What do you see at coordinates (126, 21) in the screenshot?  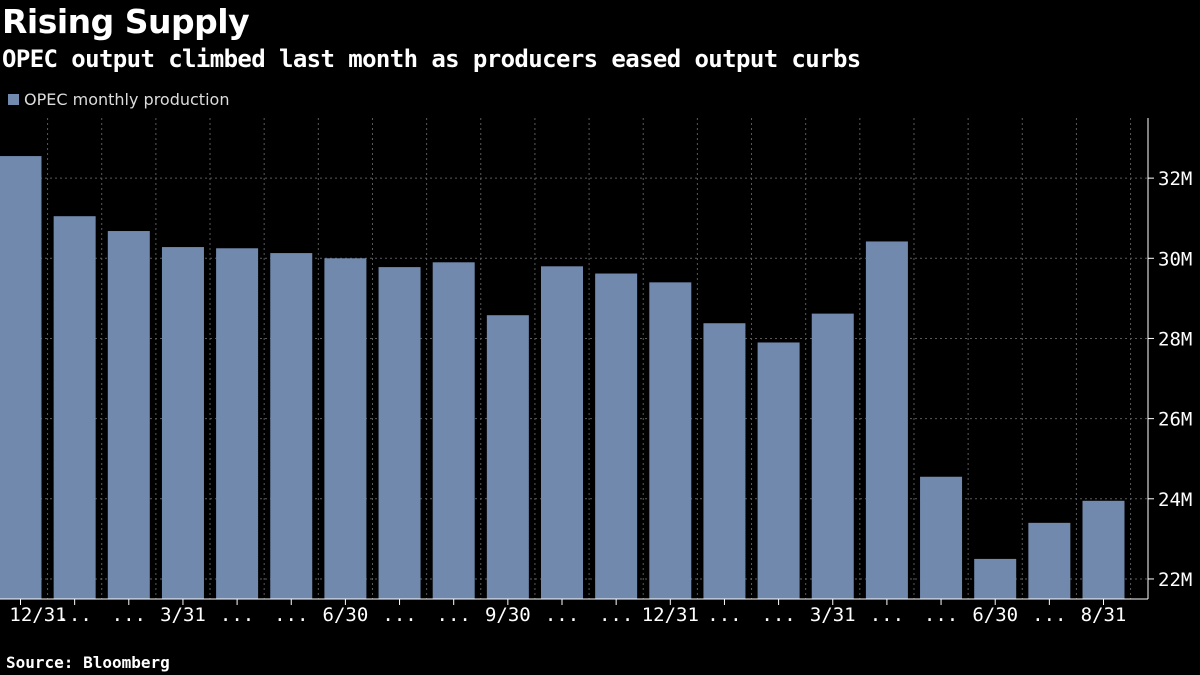 I see `chart-title: Rising Supply` at bounding box center [126, 21].